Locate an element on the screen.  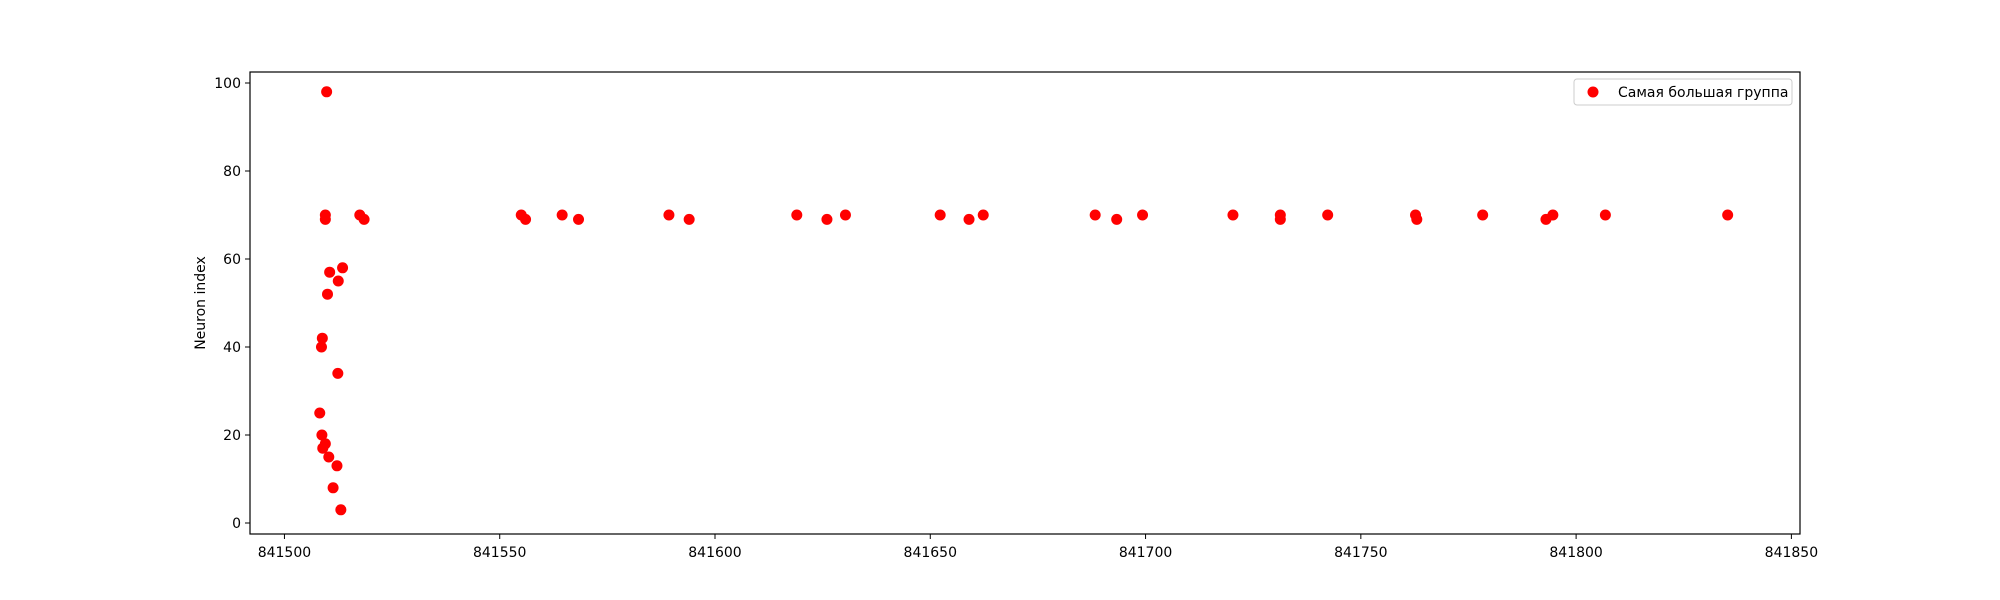
legend: Самая большая группа is located at coordinates (1683, 92).